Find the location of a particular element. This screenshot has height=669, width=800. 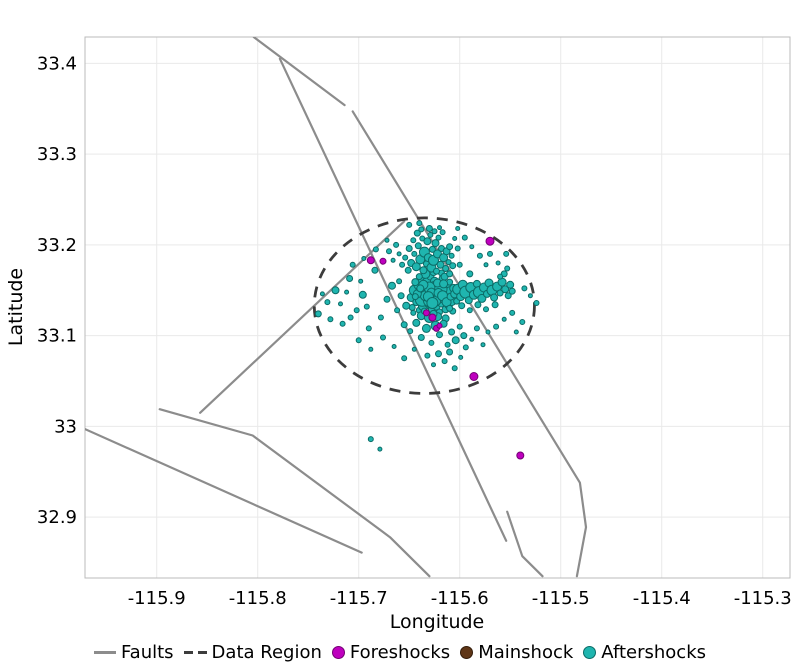

y-tick-label: 33.1 is located at coordinates (57, 336).